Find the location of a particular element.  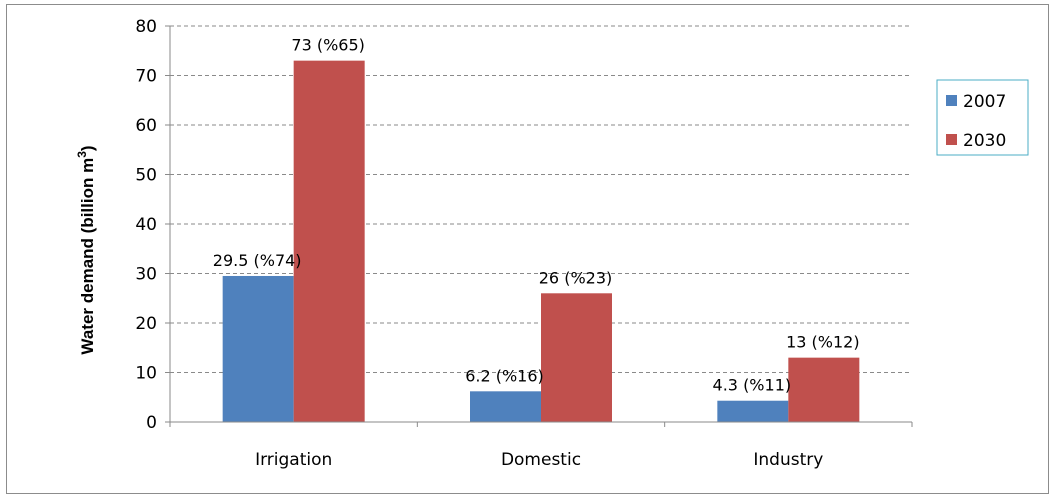

y-tick-label: 30 is located at coordinates (146, 275).